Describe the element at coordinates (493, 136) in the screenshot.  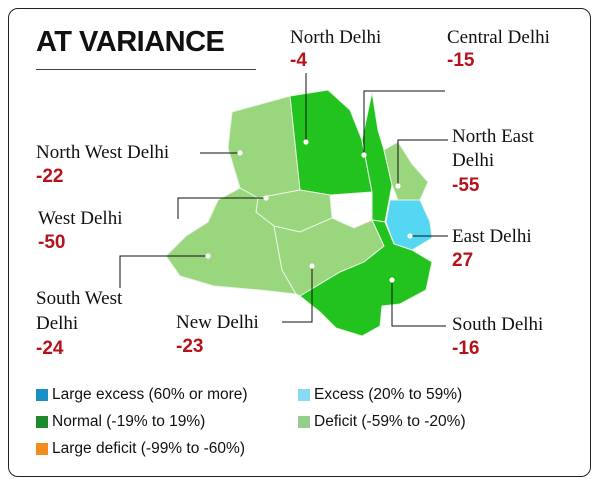
I see `label-north-east-delhi-line1: North East` at that location.